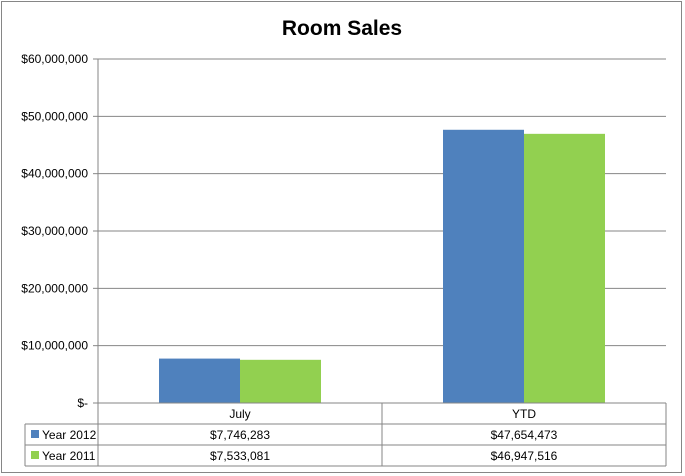 This screenshot has width=685, height=476. What do you see at coordinates (280, 381) in the screenshot?
I see `bar-year-2011-july` at bounding box center [280, 381].